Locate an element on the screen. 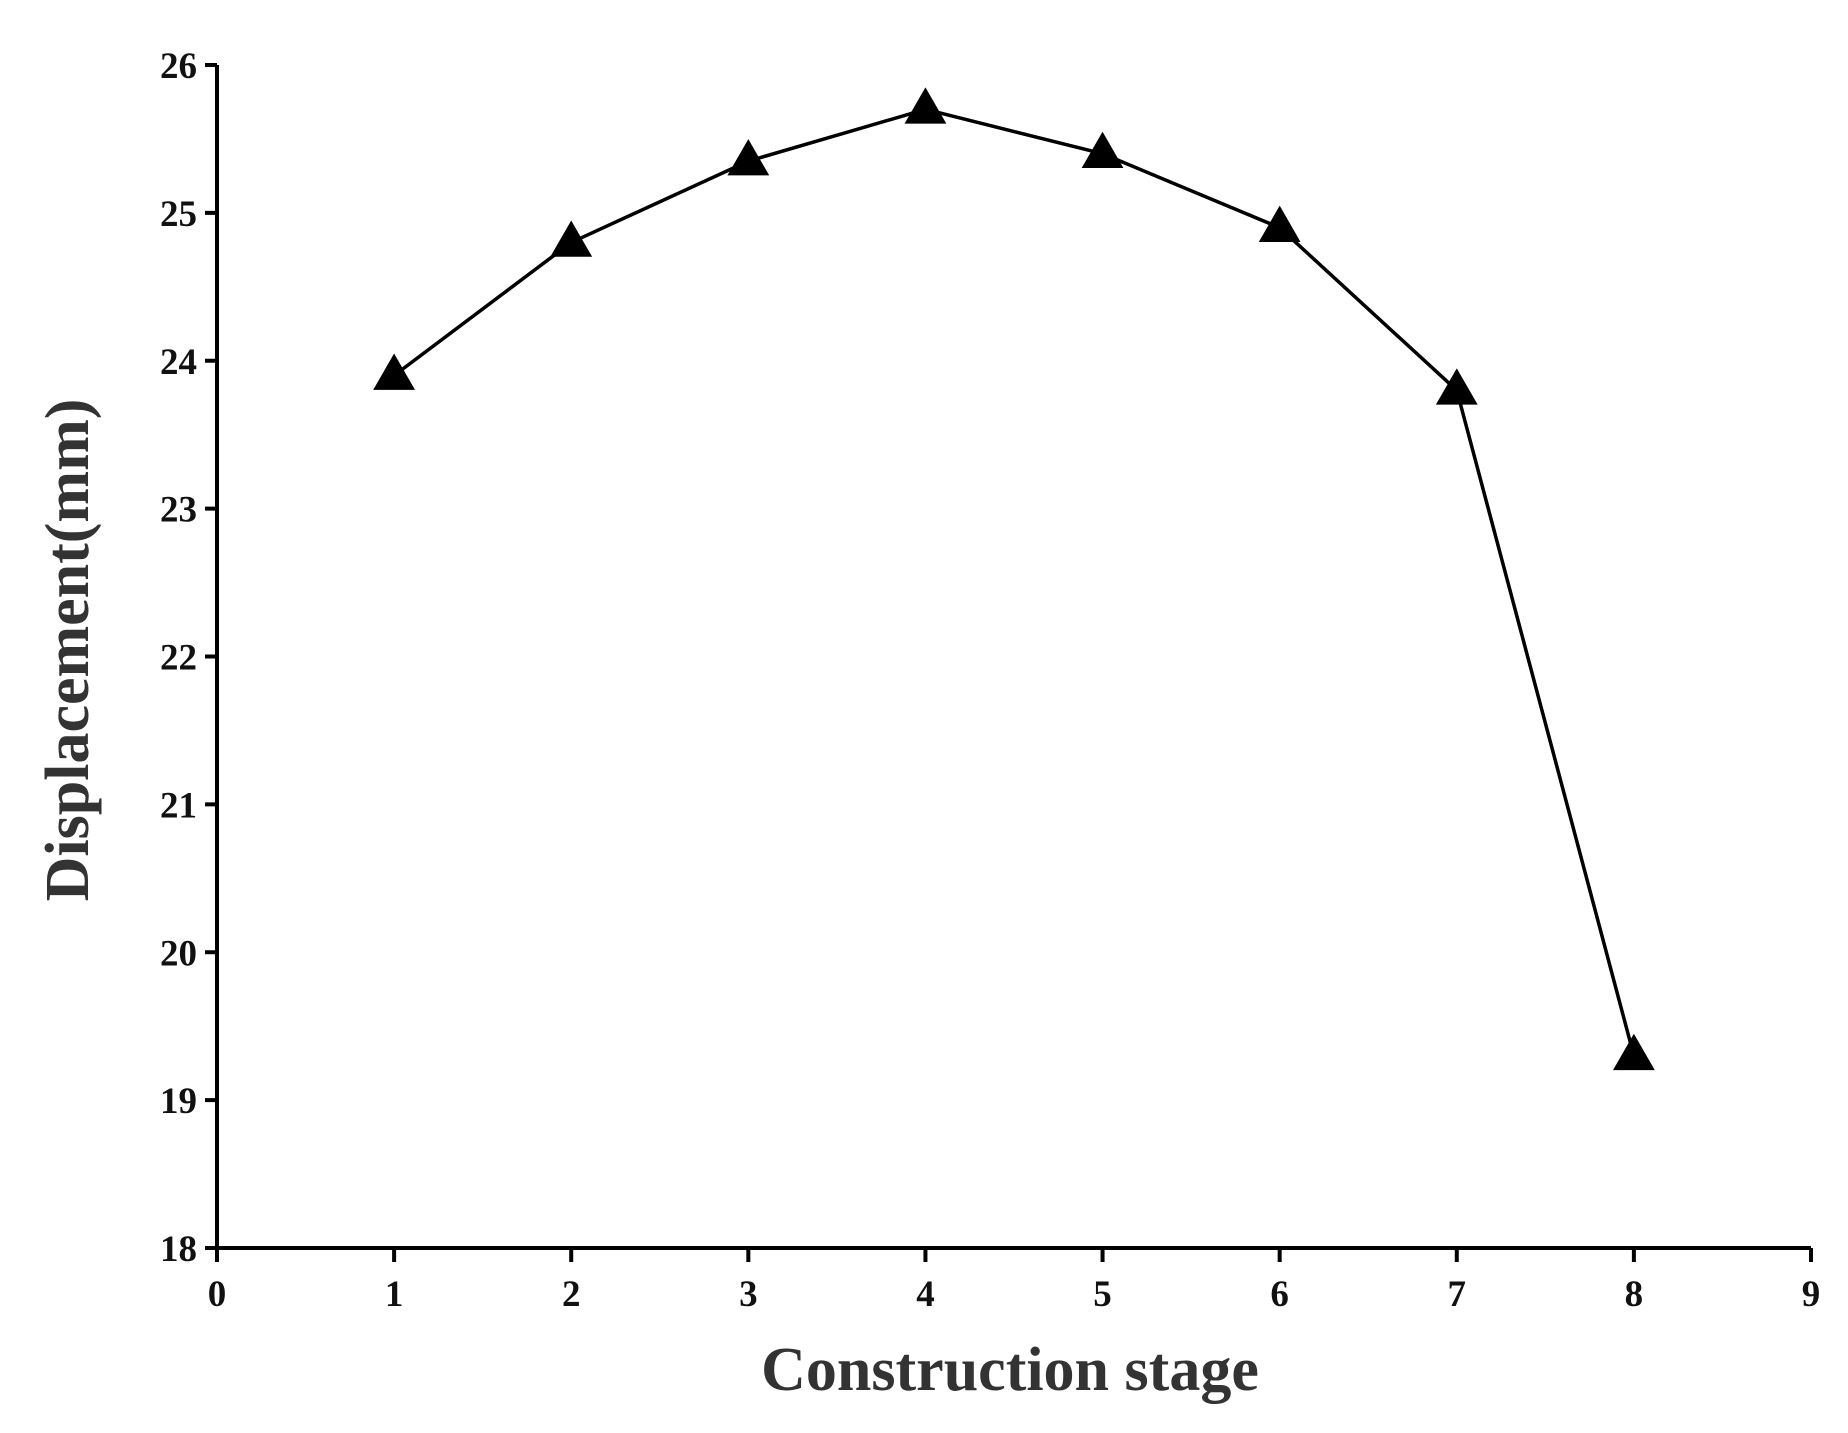  y-tick-label: 24 is located at coordinates (178, 362).